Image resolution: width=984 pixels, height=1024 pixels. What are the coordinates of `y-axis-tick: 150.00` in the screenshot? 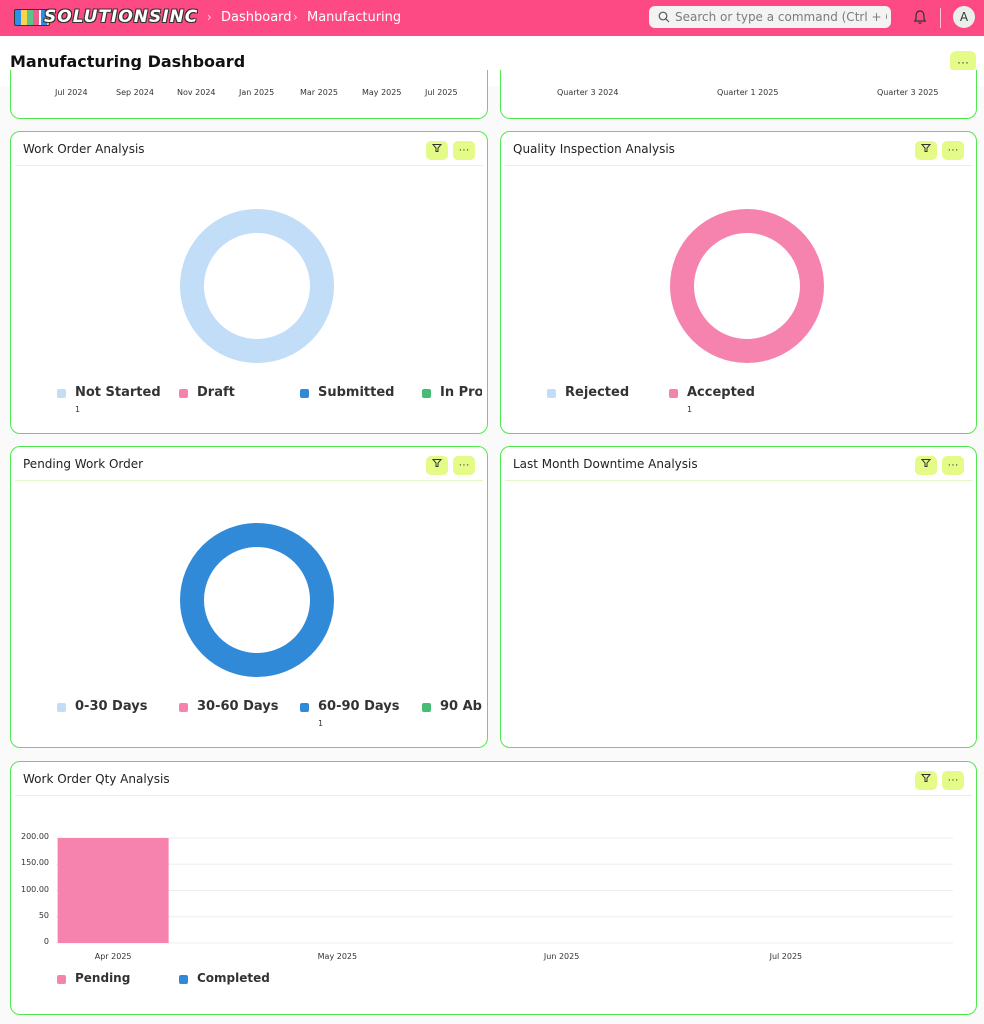 It's located at (35, 863).